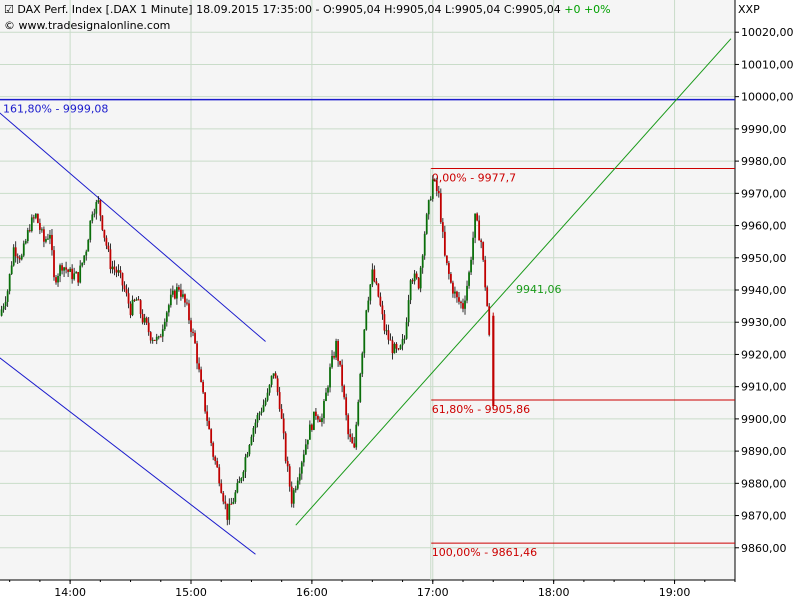 This screenshot has width=800, height=600. I want to click on provider-label: XXP, so click(749, 9).